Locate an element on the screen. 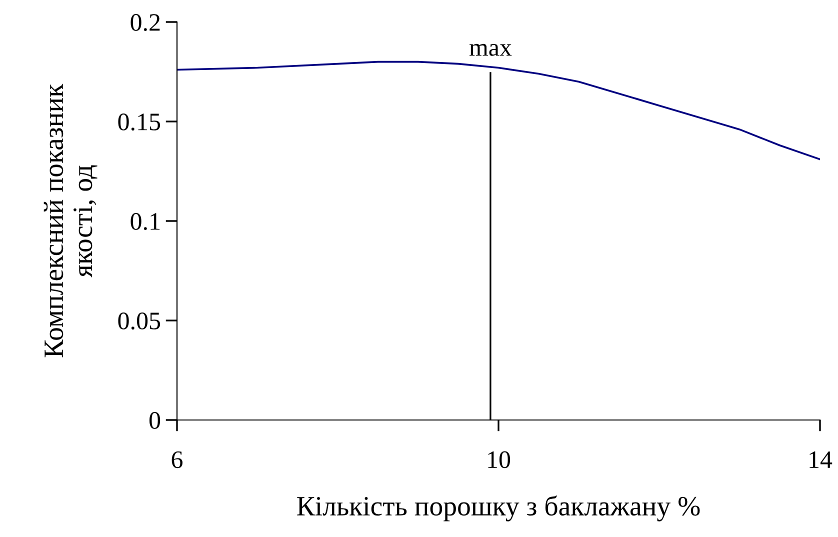 This screenshot has width=838, height=537. line-series is located at coordinates (498, 110).